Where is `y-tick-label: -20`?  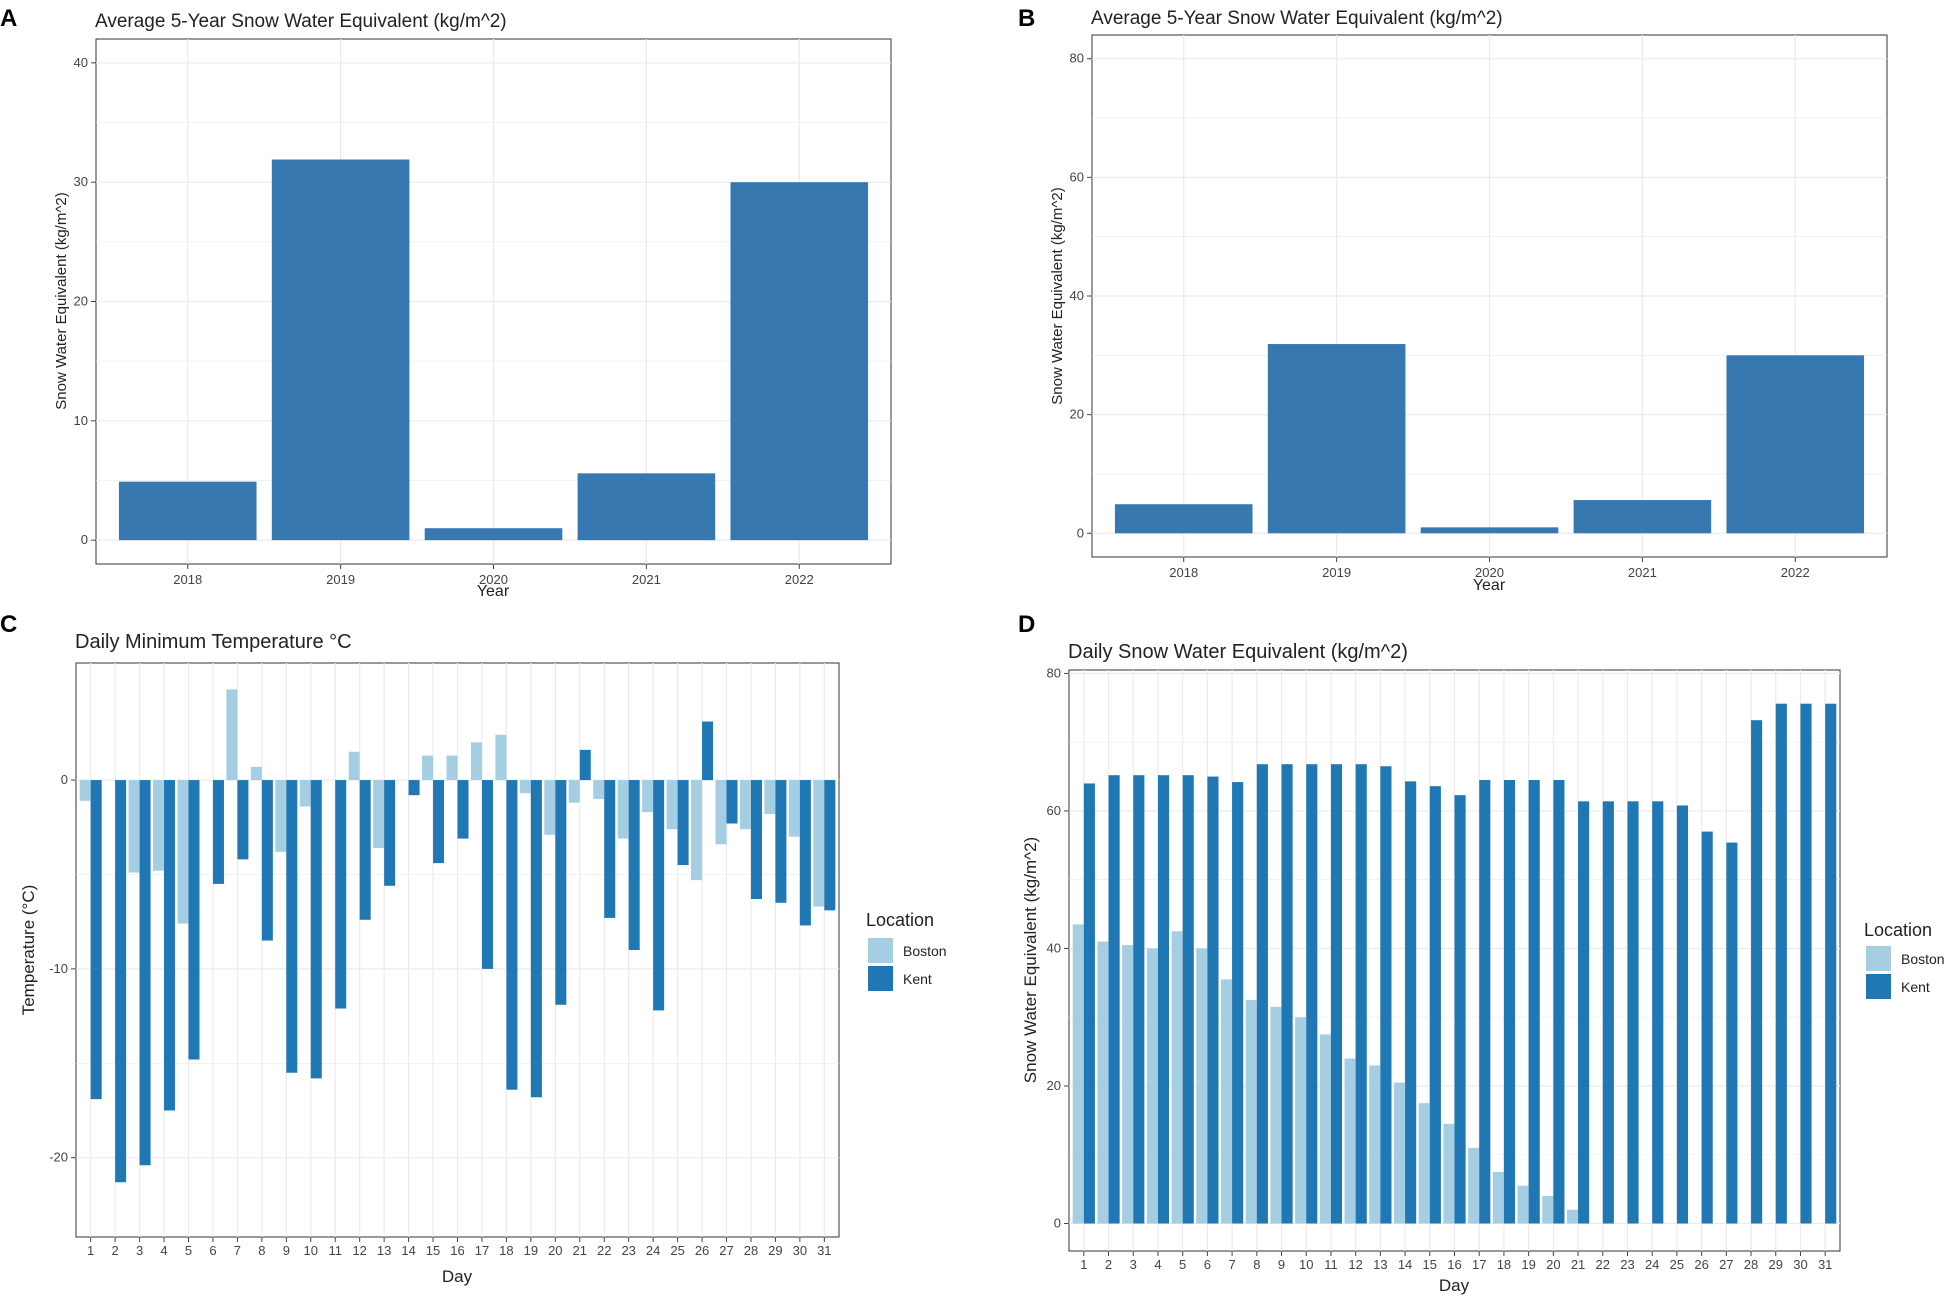
y-tick-label: -20 is located at coordinates (58, 1157).